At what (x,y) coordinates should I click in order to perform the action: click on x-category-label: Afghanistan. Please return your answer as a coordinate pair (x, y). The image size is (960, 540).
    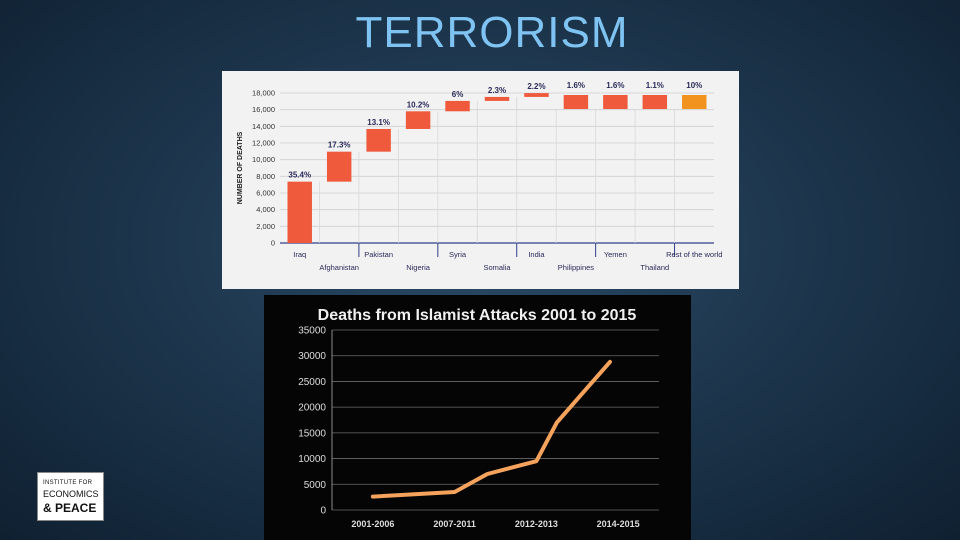
    Looking at the image, I should click on (339, 267).